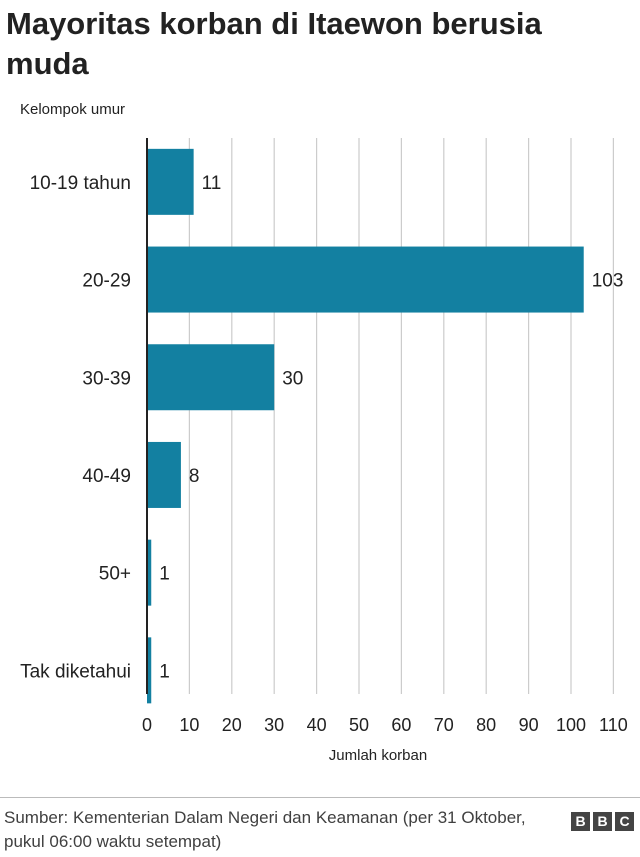 Image resolution: width=640 pixels, height=857 pixels. Describe the element at coordinates (194, 476) in the screenshot. I see `data-label: 8` at that location.